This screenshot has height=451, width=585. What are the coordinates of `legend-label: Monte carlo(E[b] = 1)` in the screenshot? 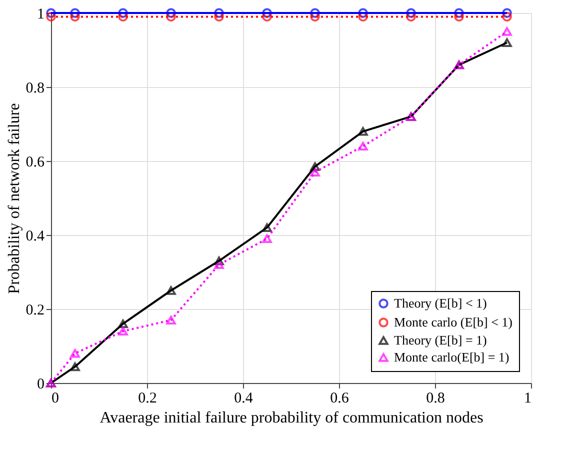 It's located at (452, 357).